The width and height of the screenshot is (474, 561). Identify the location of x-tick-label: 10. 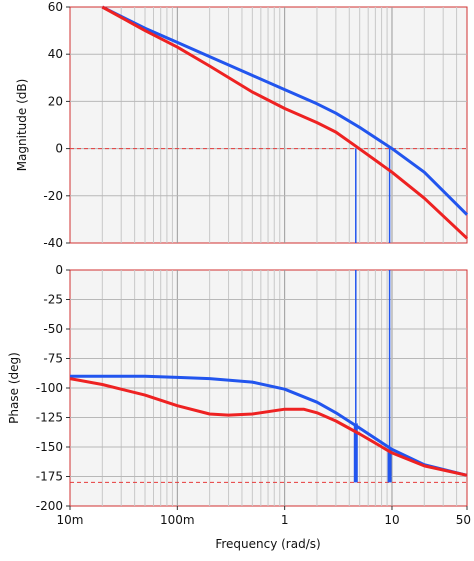
(391, 520).